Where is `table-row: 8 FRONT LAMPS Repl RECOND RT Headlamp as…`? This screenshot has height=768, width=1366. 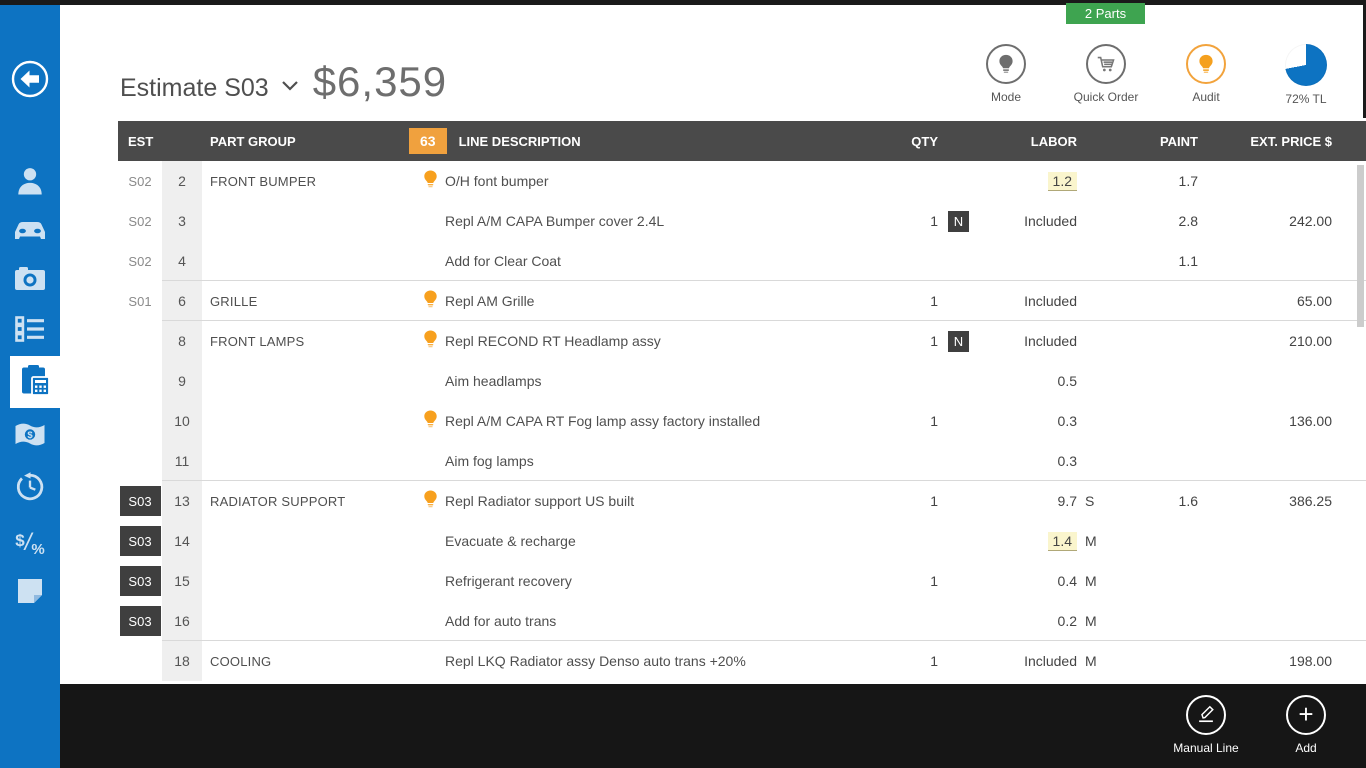
table-row: 8 FRONT LAMPS Repl RECOND RT Headlamp as… is located at coordinates (742, 341).